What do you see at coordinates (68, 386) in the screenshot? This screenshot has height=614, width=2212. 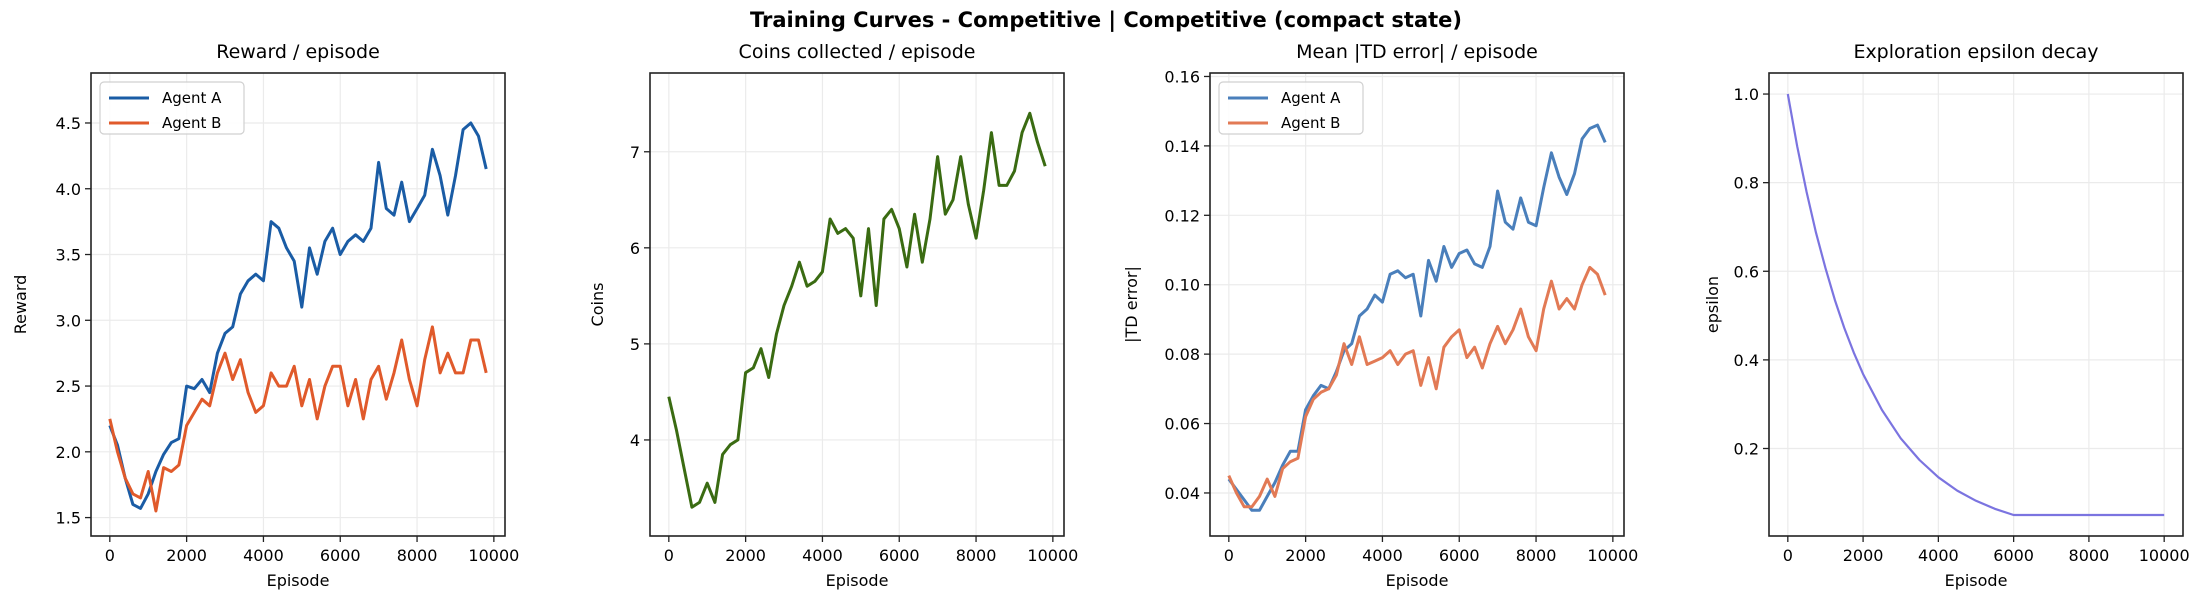 I see `y-tick-label: 2.5` at bounding box center [68, 386].